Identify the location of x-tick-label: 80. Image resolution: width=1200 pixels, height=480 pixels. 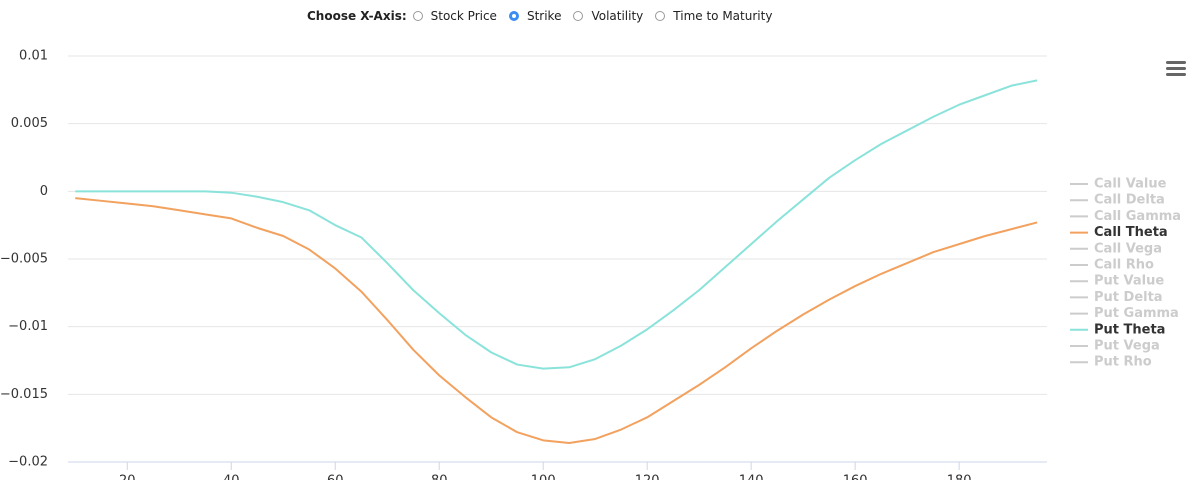
(439, 477).